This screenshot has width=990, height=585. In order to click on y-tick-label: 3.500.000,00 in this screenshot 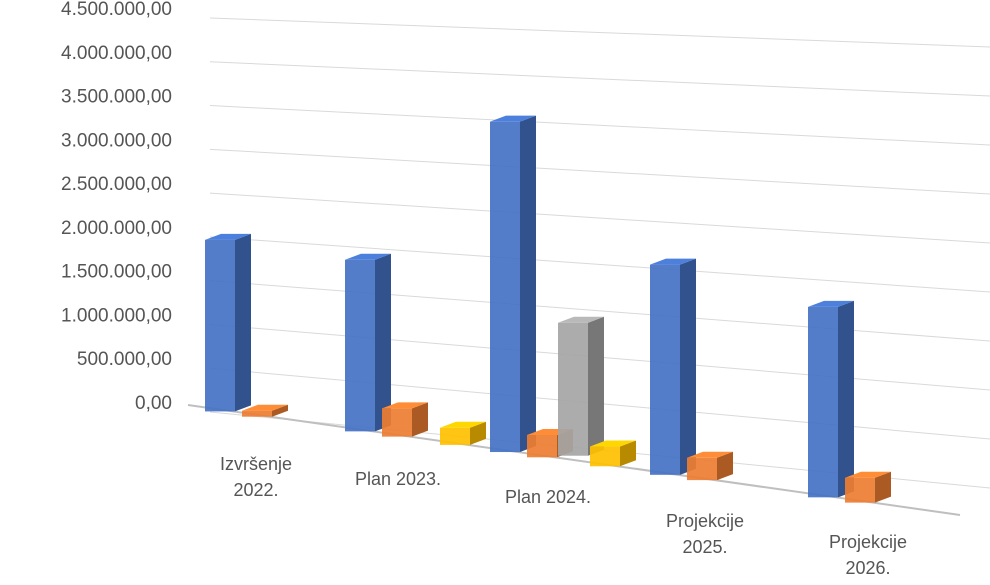, I will do `click(116, 97)`.